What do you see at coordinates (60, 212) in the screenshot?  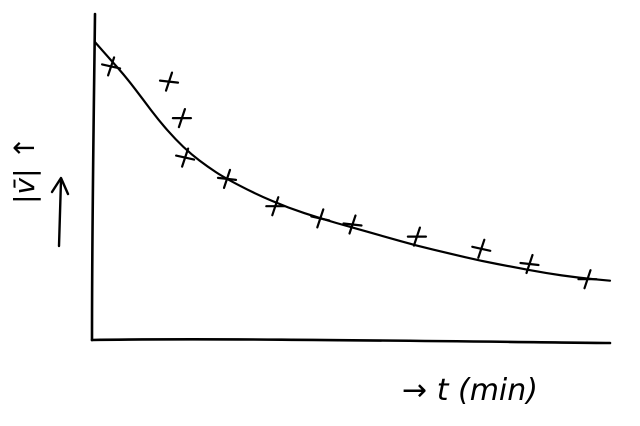 I see `y-axis-arrow-icon` at bounding box center [60, 212].